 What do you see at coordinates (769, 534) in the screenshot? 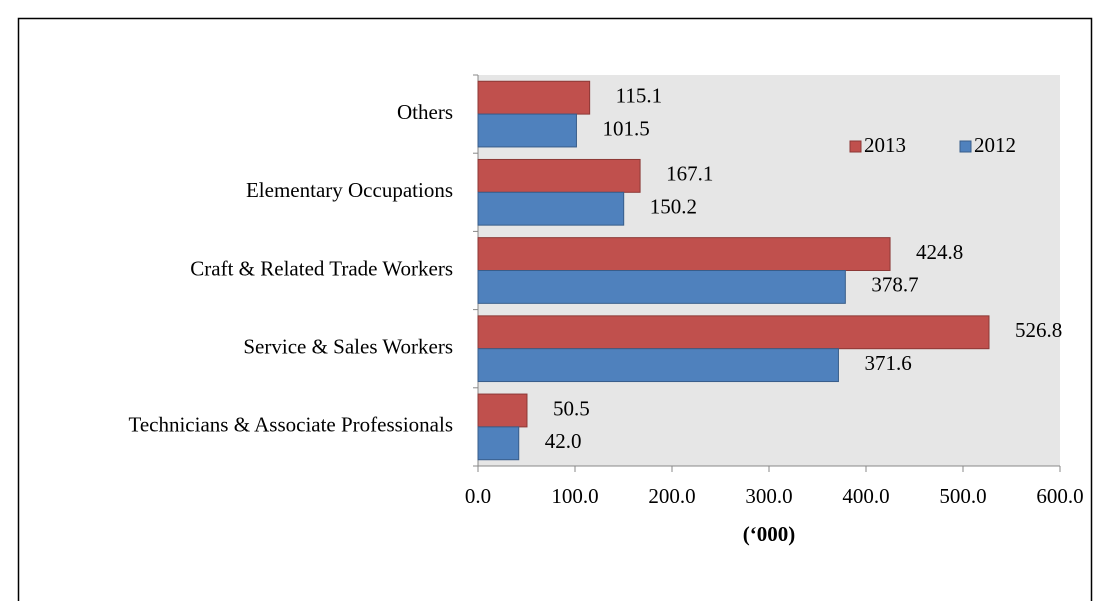
I see `x-axis-label: (‘000)` at bounding box center [769, 534].